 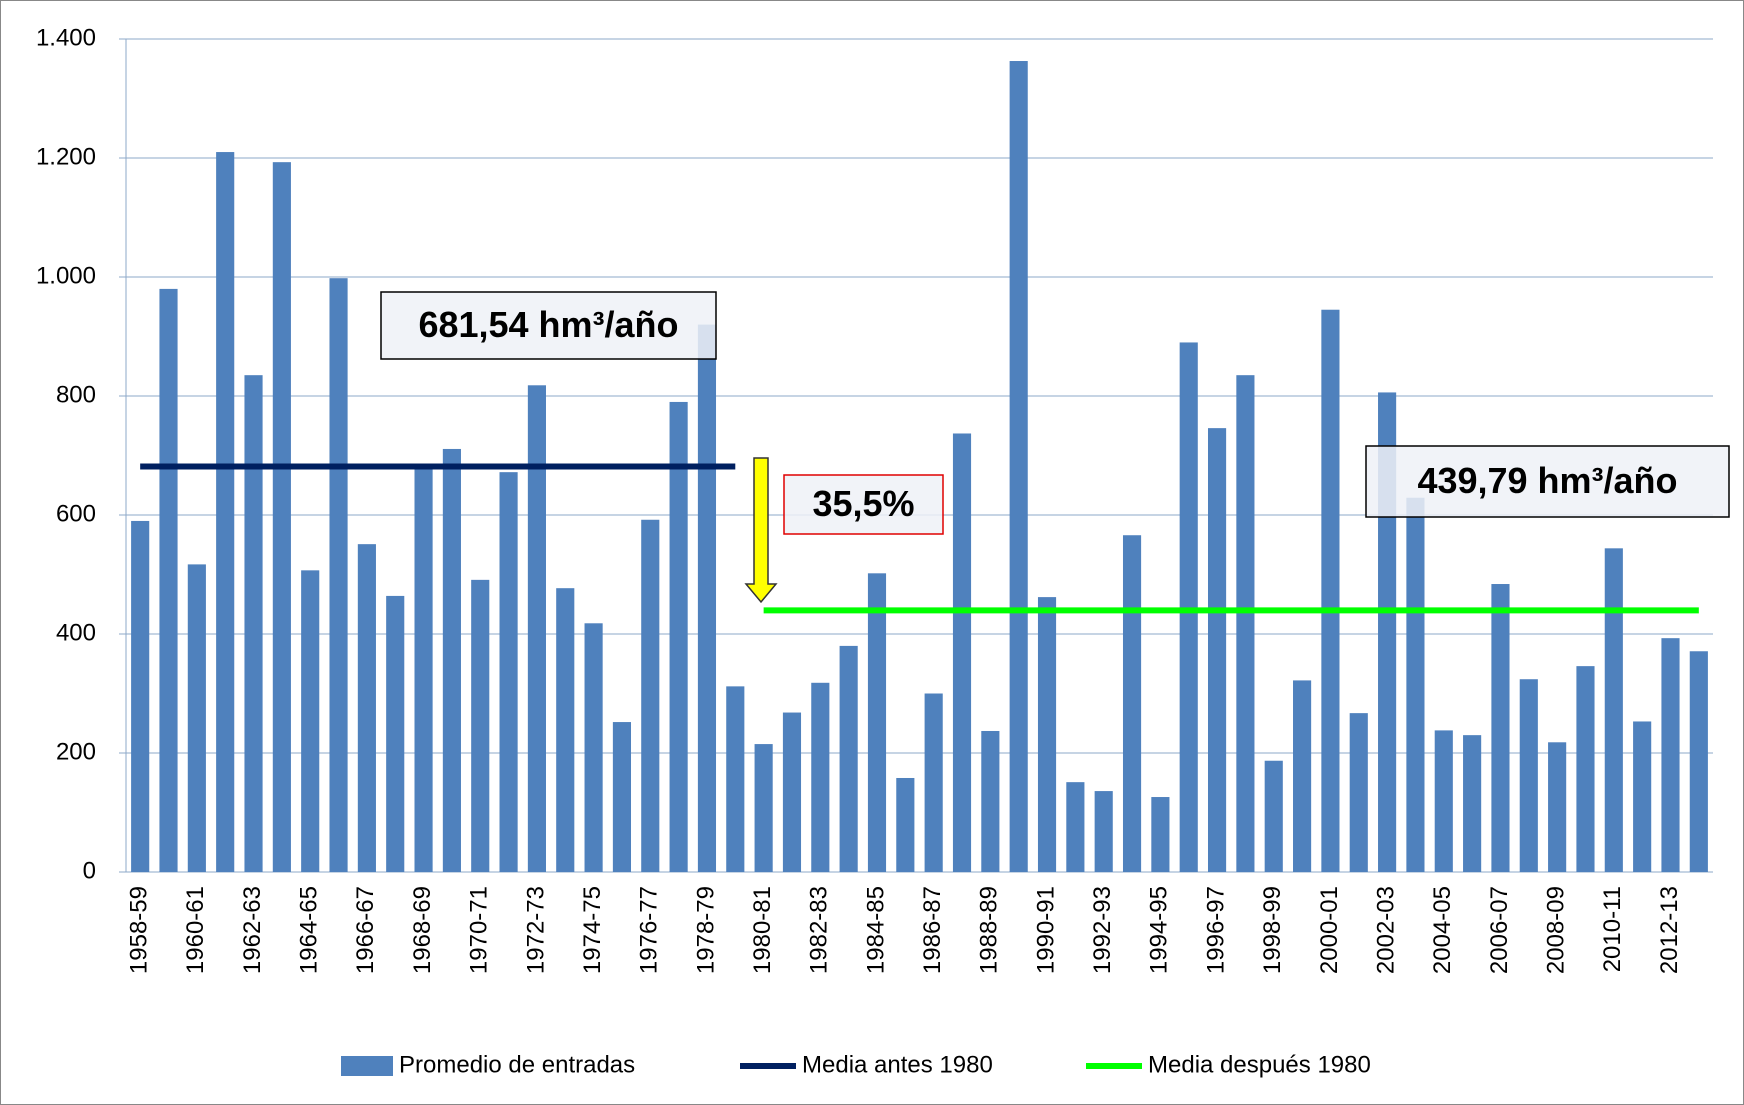 I want to click on y-tick-label: 1.400, so click(x=66, y=37).